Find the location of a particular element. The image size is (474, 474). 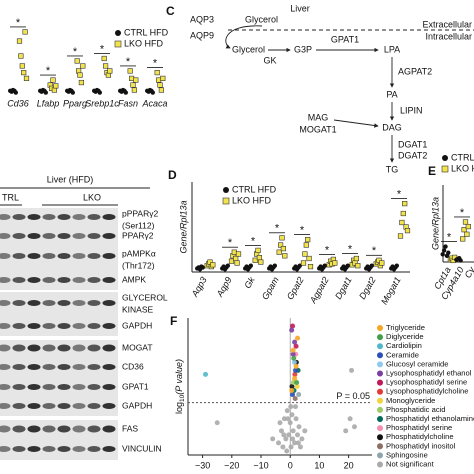

panel-label: E is located at coordinates (432, 171).